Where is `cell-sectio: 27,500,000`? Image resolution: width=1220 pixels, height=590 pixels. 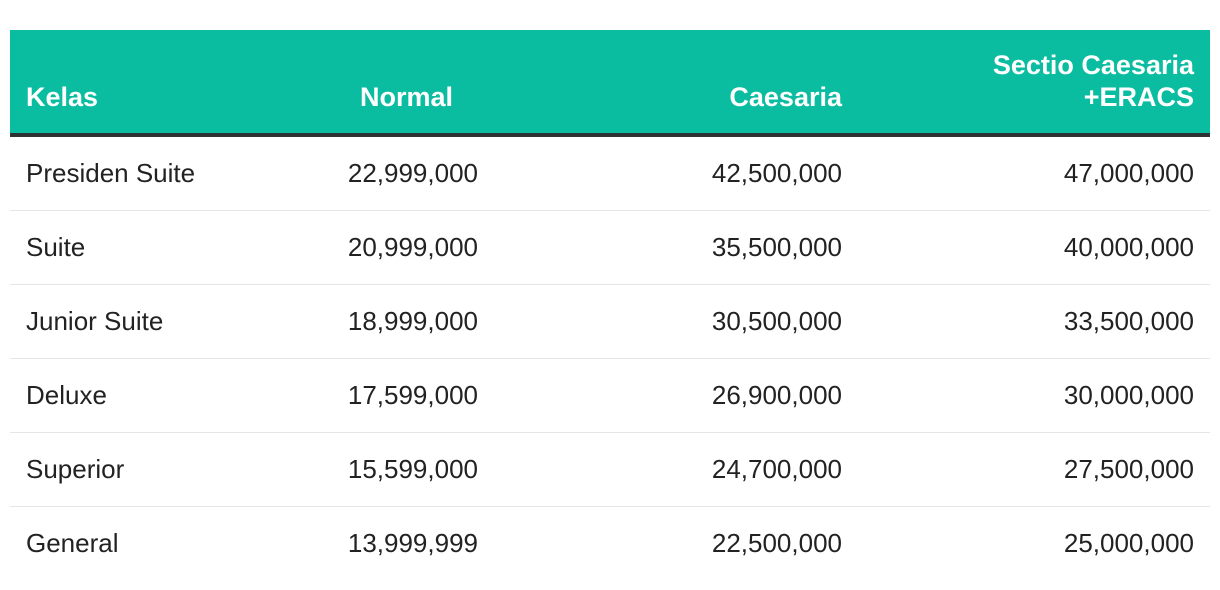
cell-sectio: 27,500,000 is located at coordinates (1128, 469).